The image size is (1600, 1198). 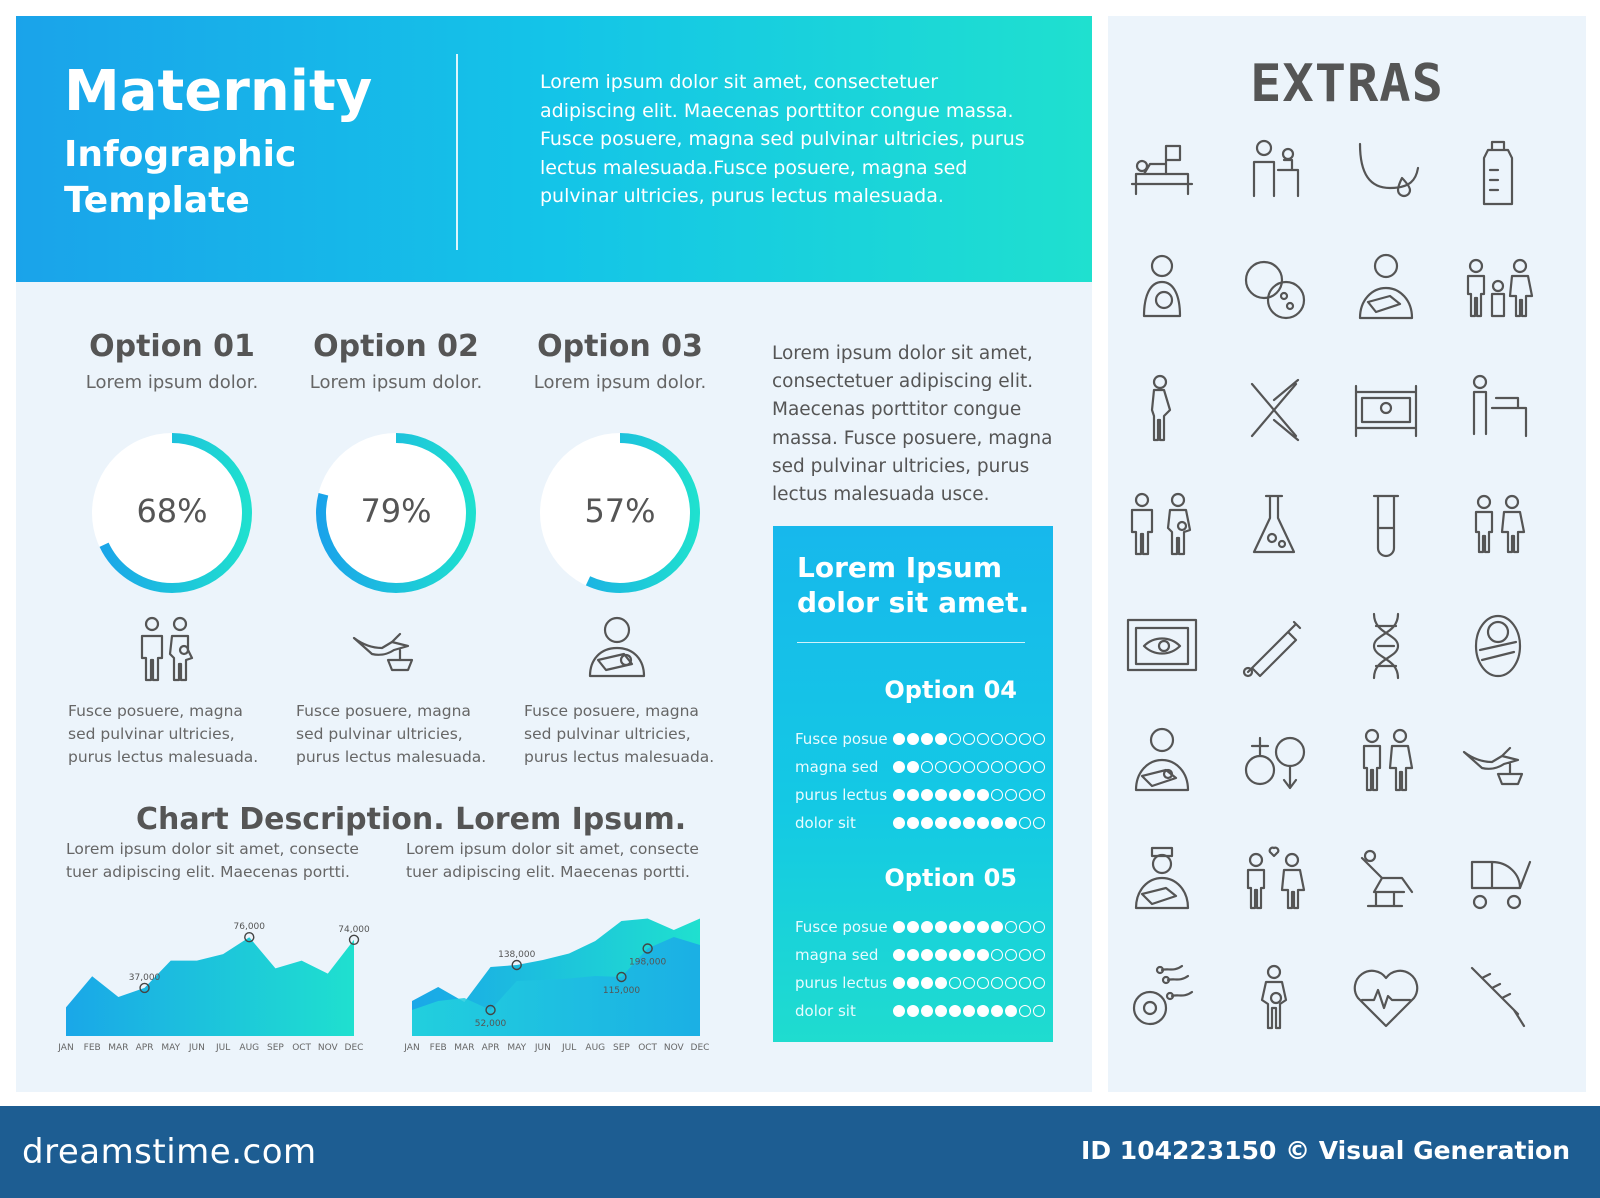 I want to click on rating-divider, so click(x=911, y=642).